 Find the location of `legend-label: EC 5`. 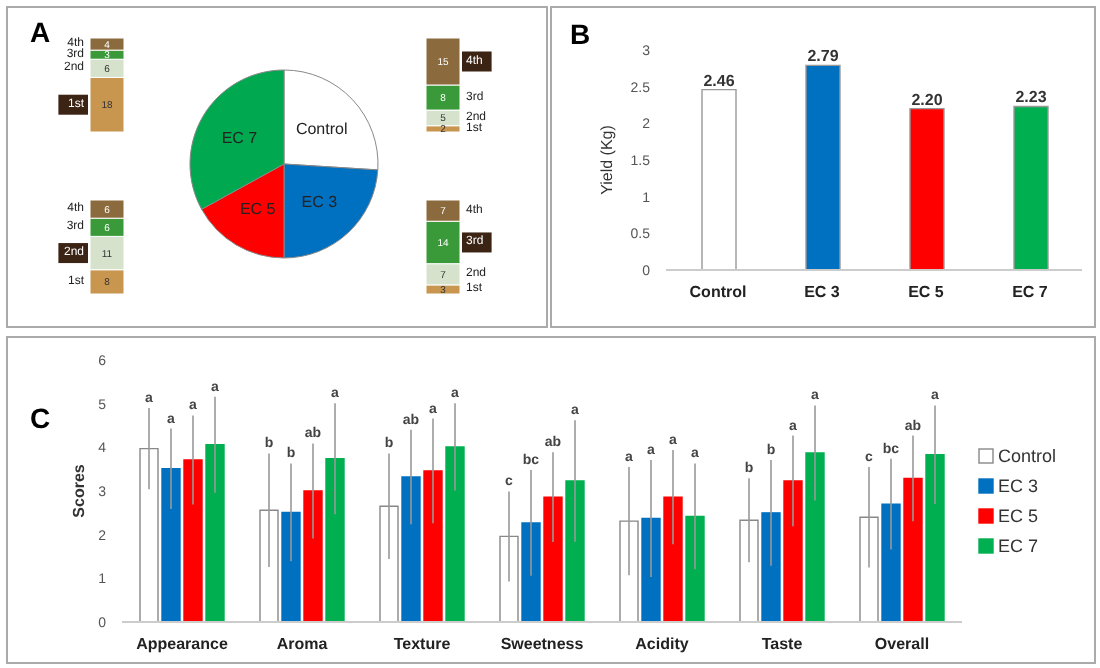

legend-label: EC 5 is located at coordinates (1018, 515).